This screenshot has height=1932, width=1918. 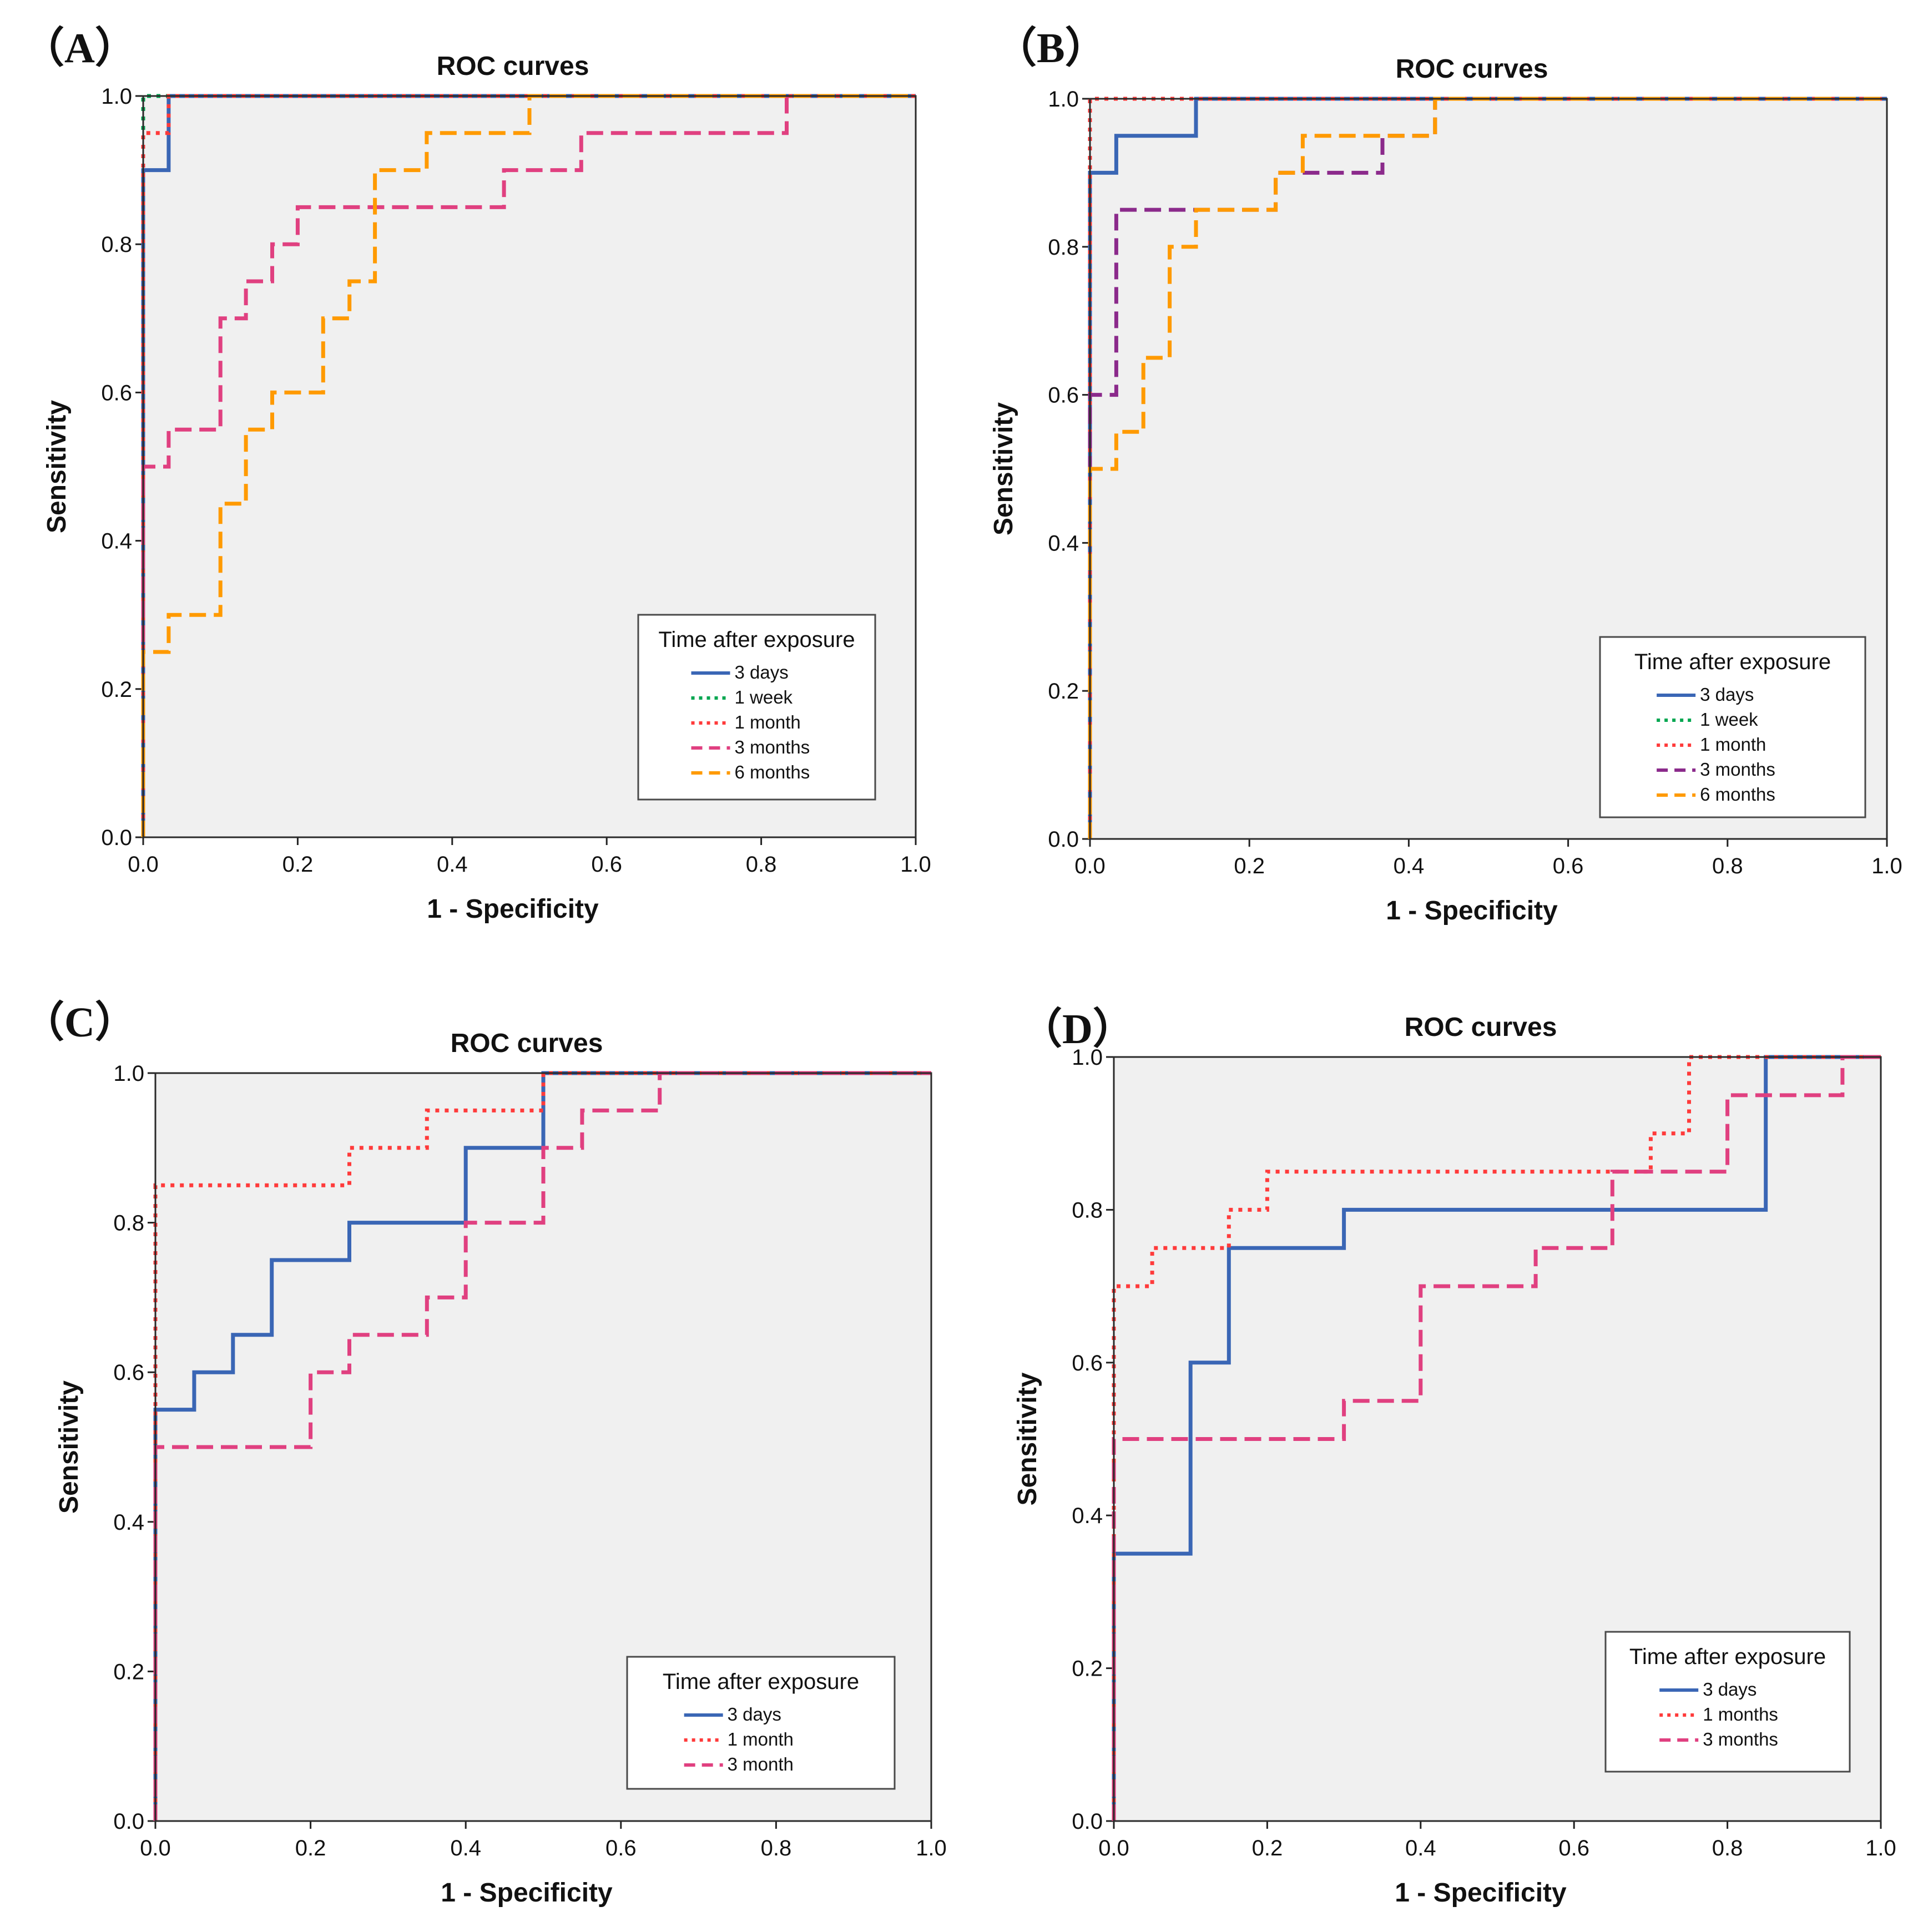 What do you see at coordinates (79, 1023) in the screenshot?
I see `panel-letter: （C）` at bounding box center [79, 1023].